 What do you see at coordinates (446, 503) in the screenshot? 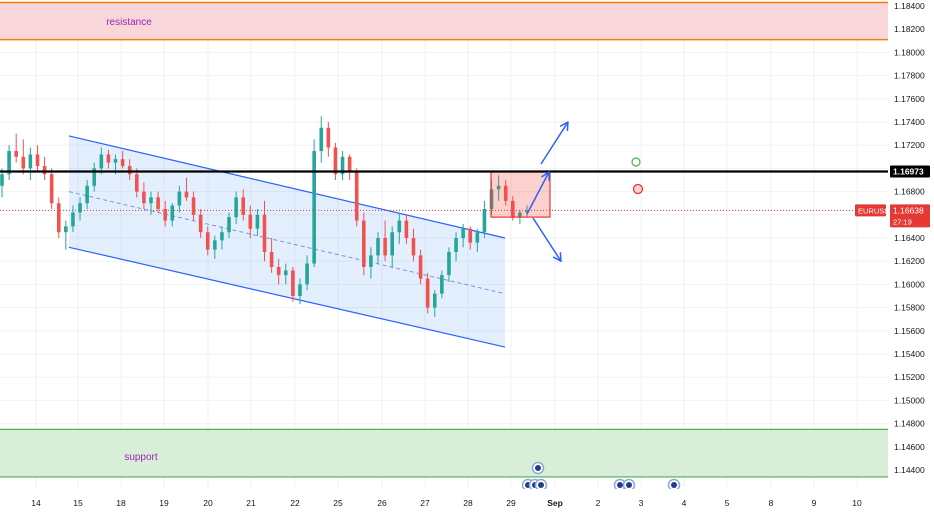
I see `time-axis-ticks: 14 15 18 19 20 21 22 25 26 27 28 29 Sep 2 3 4 5 8 9 10` at bounding box center [446, 503].